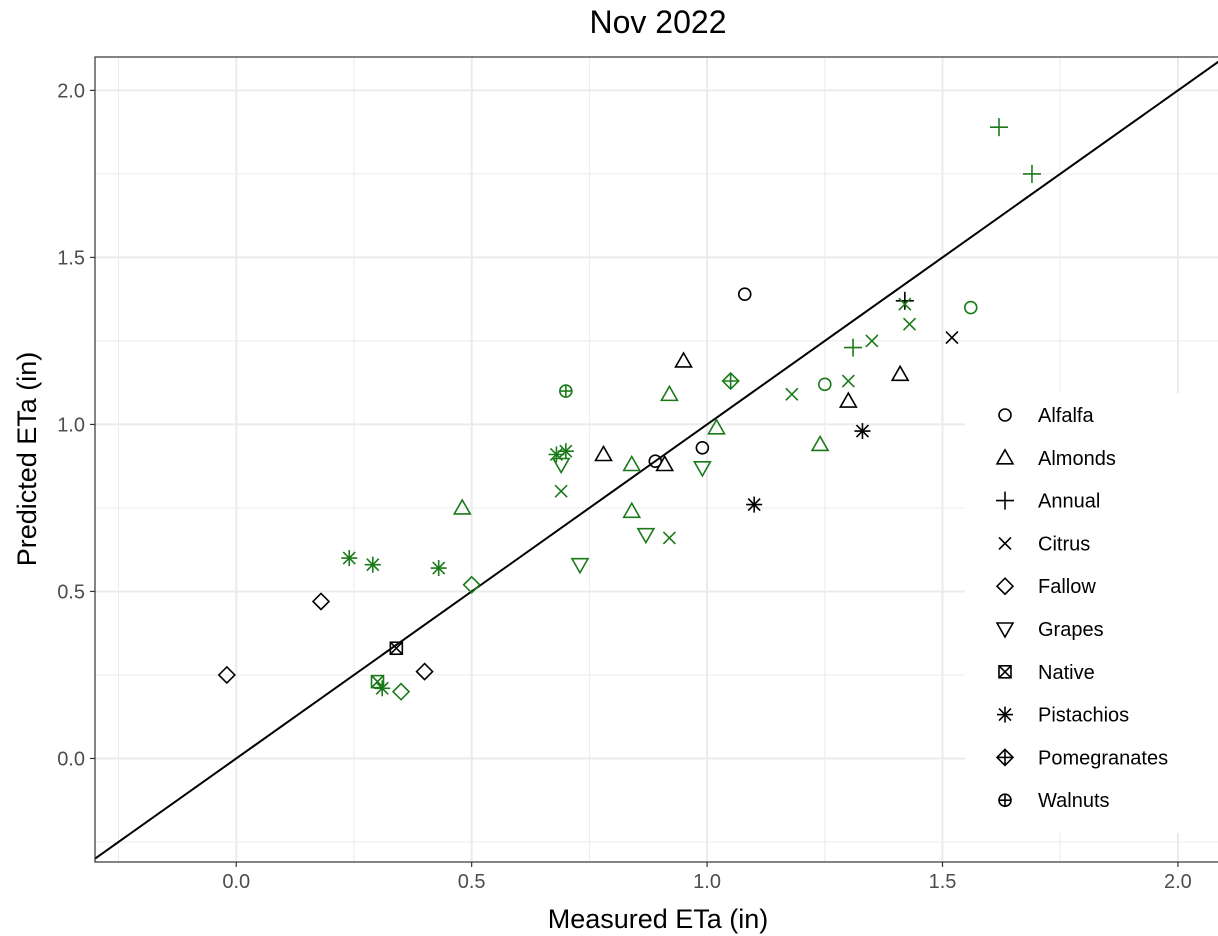 The width and height of the screenshot is (1218, 936). Describe the element at coordinates (27, 459) in the screenshot. I see `y-axis-title: Predicted ETa (in)` at that location.